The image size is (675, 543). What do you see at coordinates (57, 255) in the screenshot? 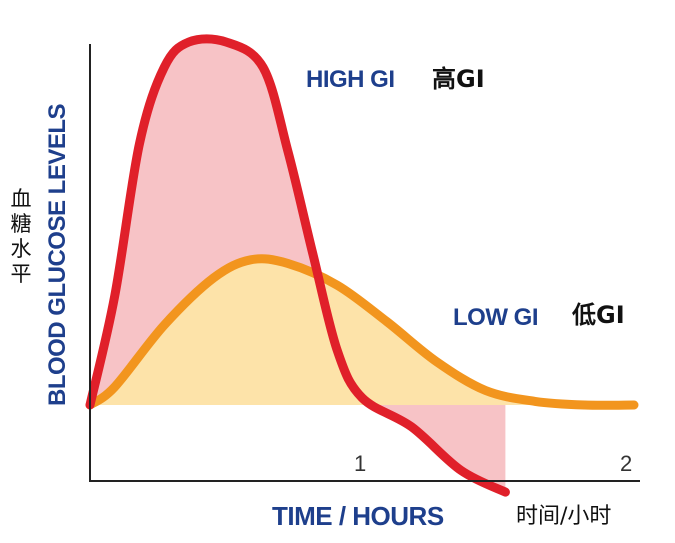
I see `y-axis-label: BLOOD GLUCOSE LEVELS` at bounding box center [57, 255].